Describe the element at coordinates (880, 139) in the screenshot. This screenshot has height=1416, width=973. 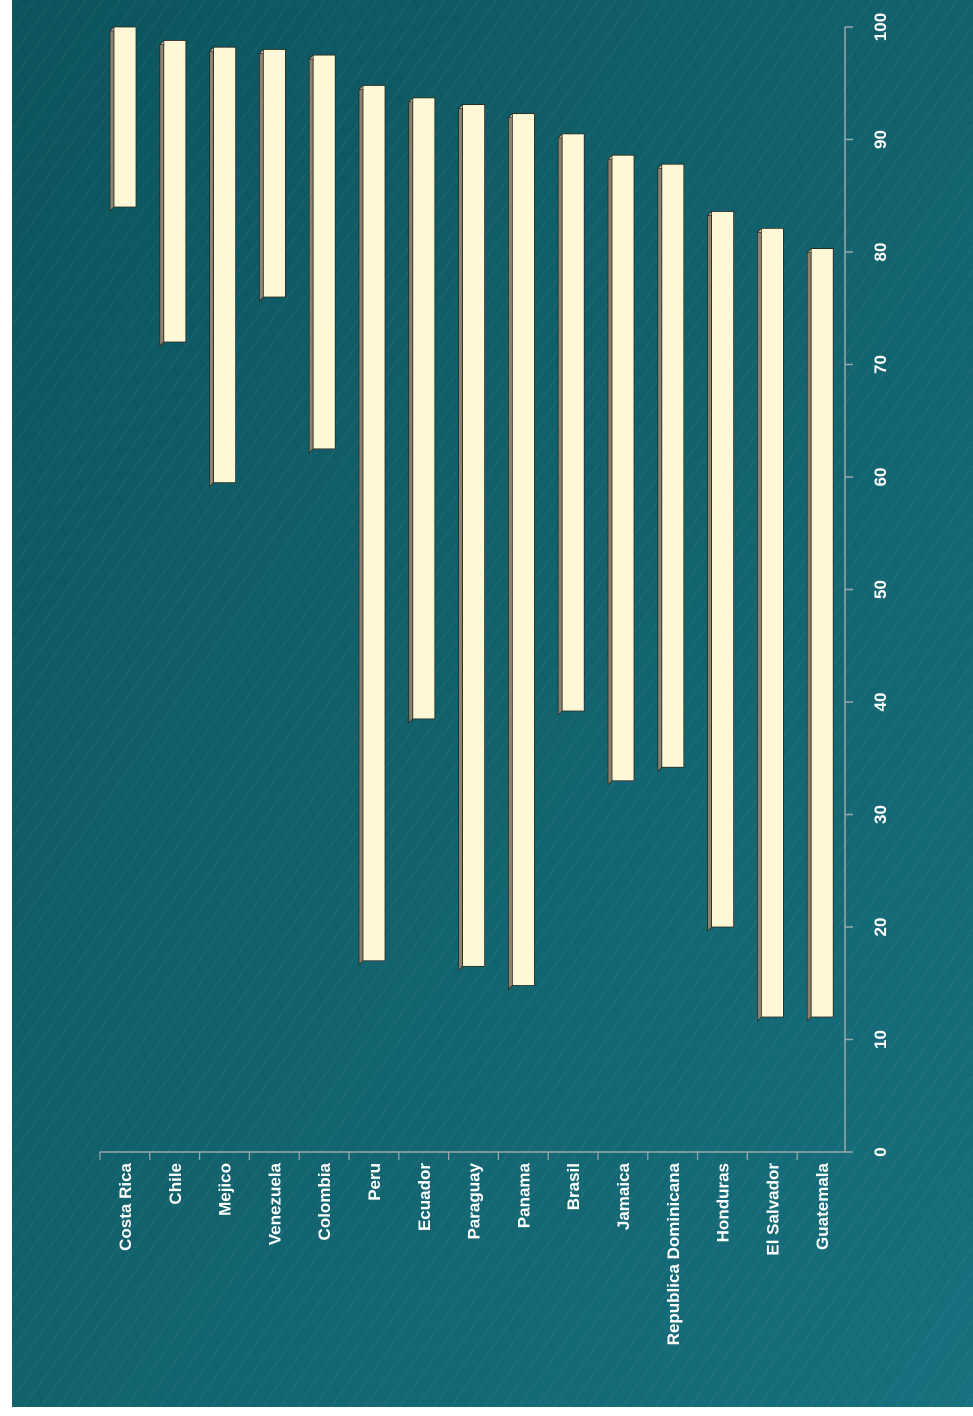
I see `value-tick-label: 90` at that location.